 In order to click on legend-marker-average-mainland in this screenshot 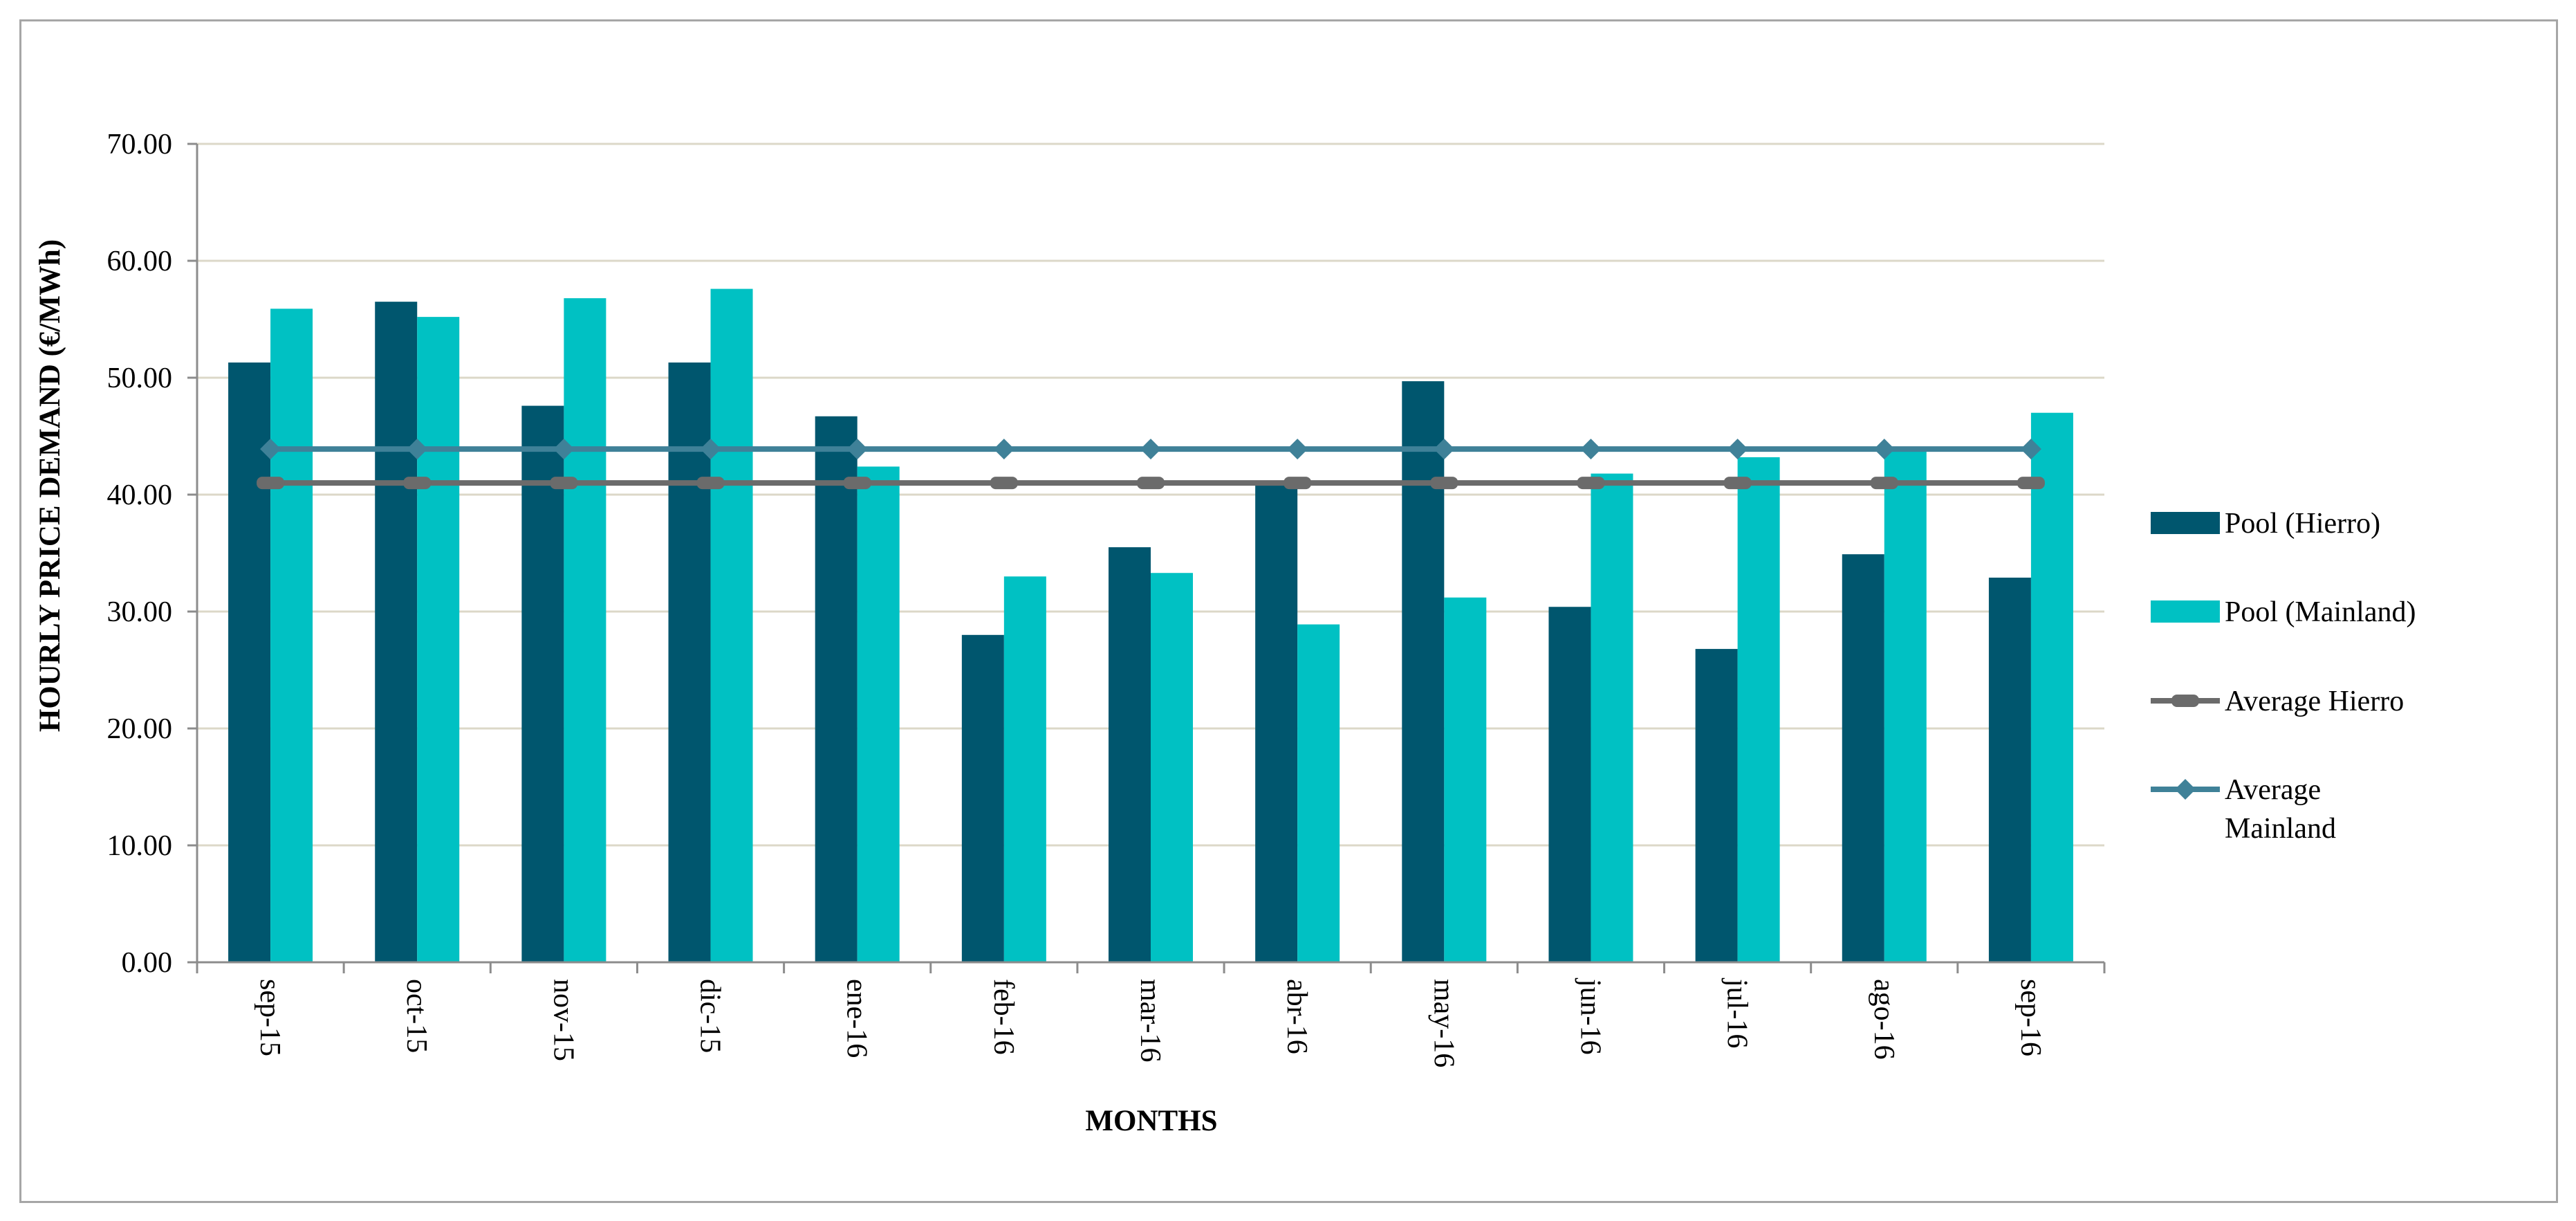, I will do `click(2186, 789)`.